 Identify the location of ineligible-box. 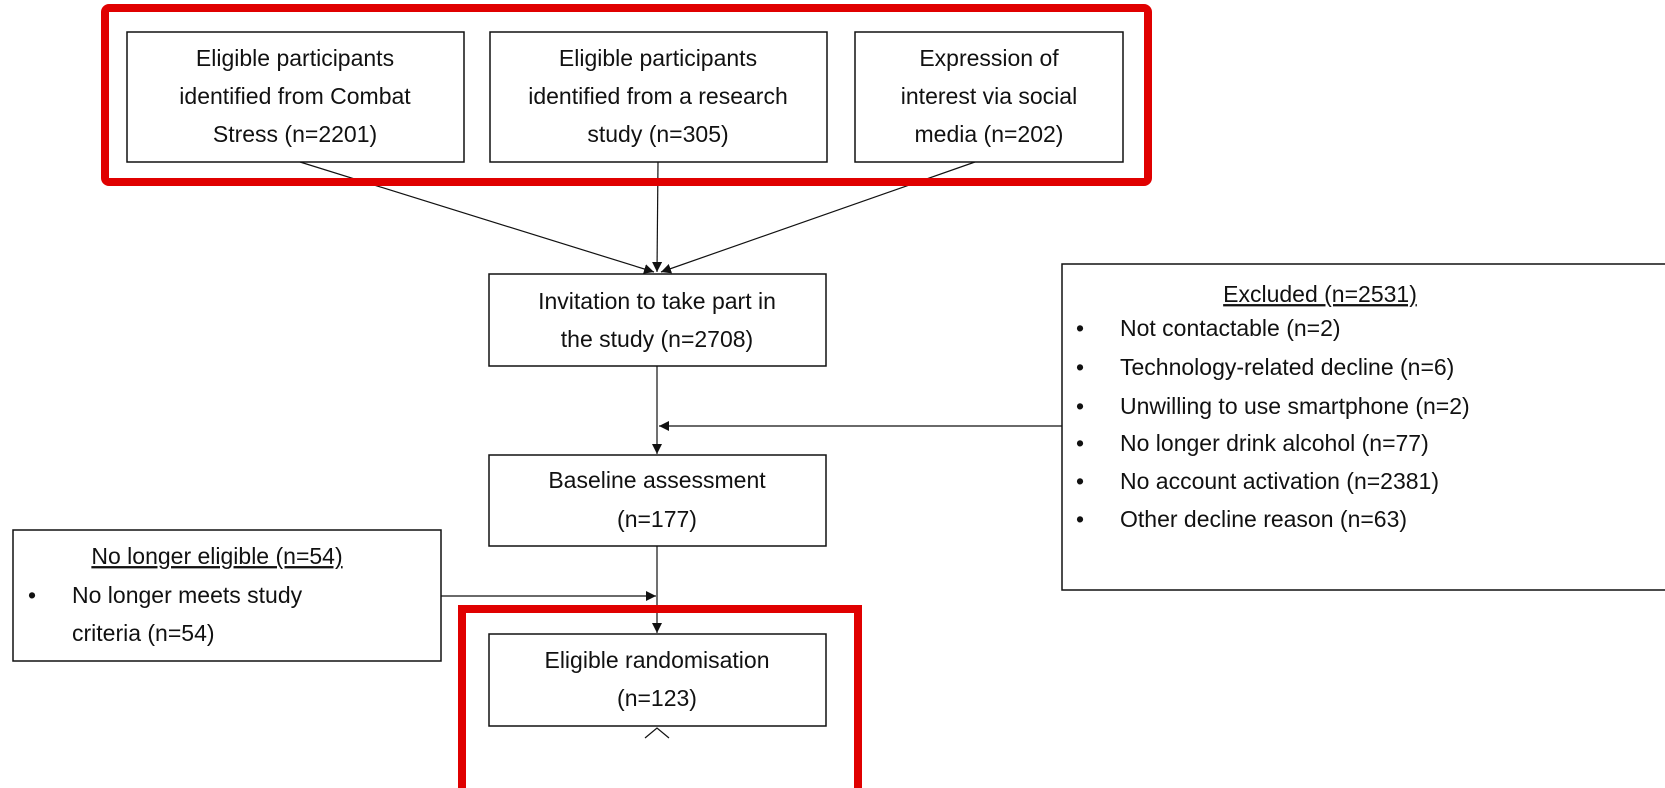
(227, 595).